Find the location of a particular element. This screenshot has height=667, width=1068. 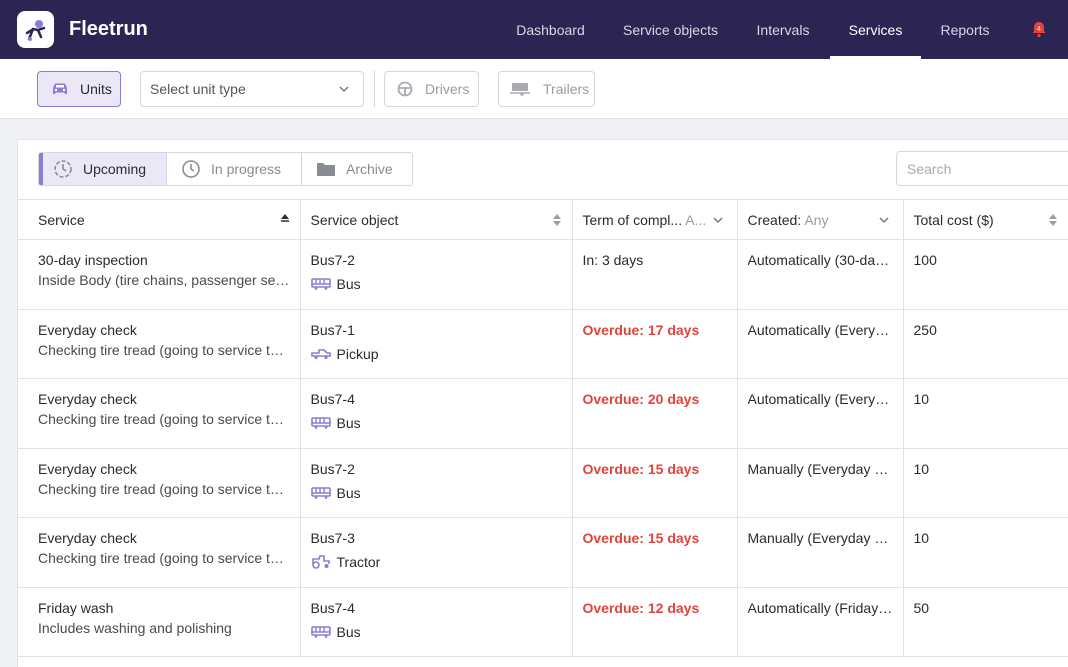

service-name: Friday wash is located at coordinates (76, 607).